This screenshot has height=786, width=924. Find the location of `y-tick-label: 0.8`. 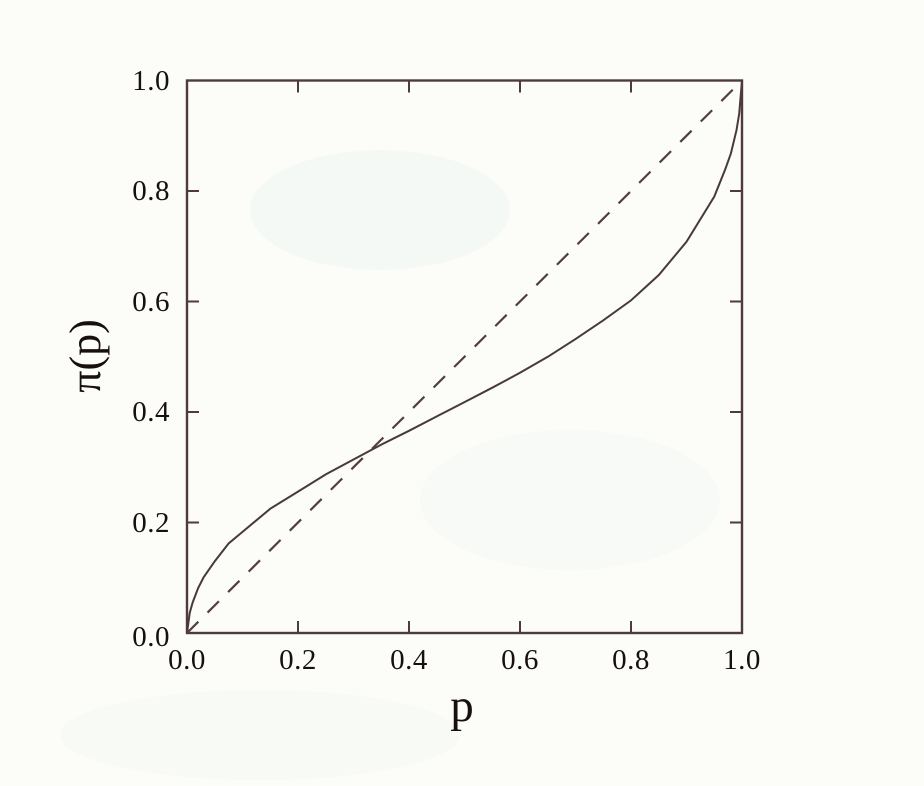

y-tick-label: 0.8 is located at coordinates (151, 191).